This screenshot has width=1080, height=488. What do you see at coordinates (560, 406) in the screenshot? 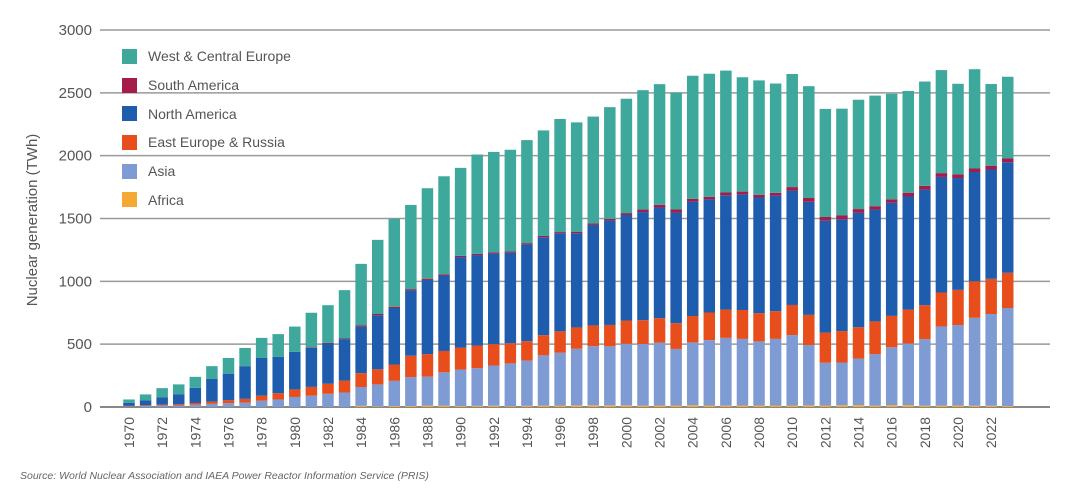
I see `bar-segment-africa-1996` at bounding box center [560, 406].